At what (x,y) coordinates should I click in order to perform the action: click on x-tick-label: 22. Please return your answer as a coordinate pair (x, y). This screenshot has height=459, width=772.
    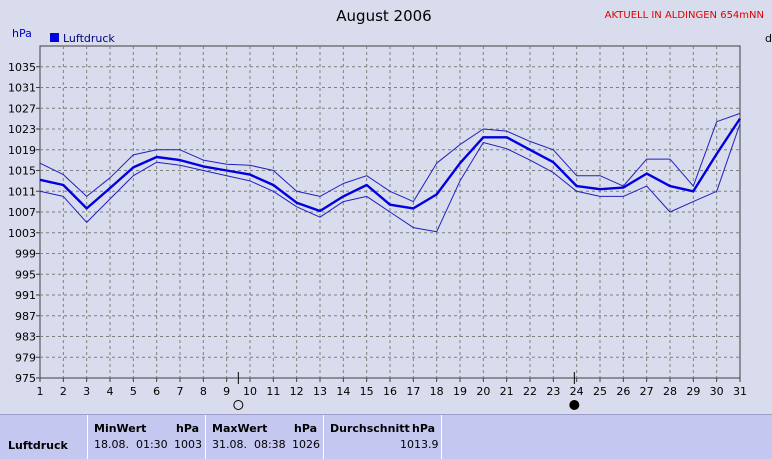
    Looking at the image, I should click on (530, 391).